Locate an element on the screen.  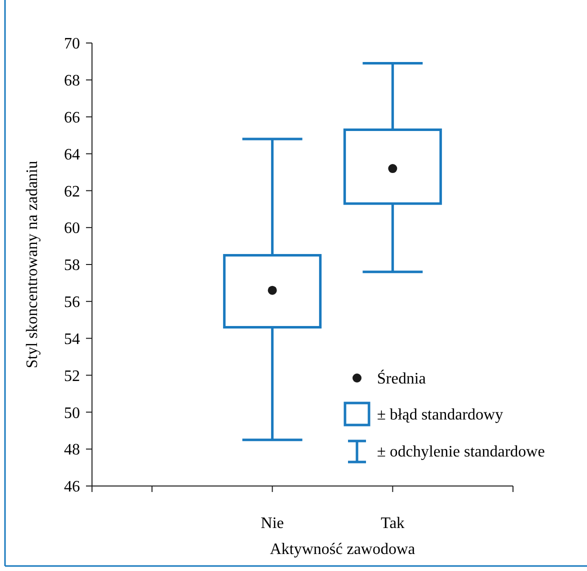
y-tick-label: 64 is located at coordinates (72, 155).